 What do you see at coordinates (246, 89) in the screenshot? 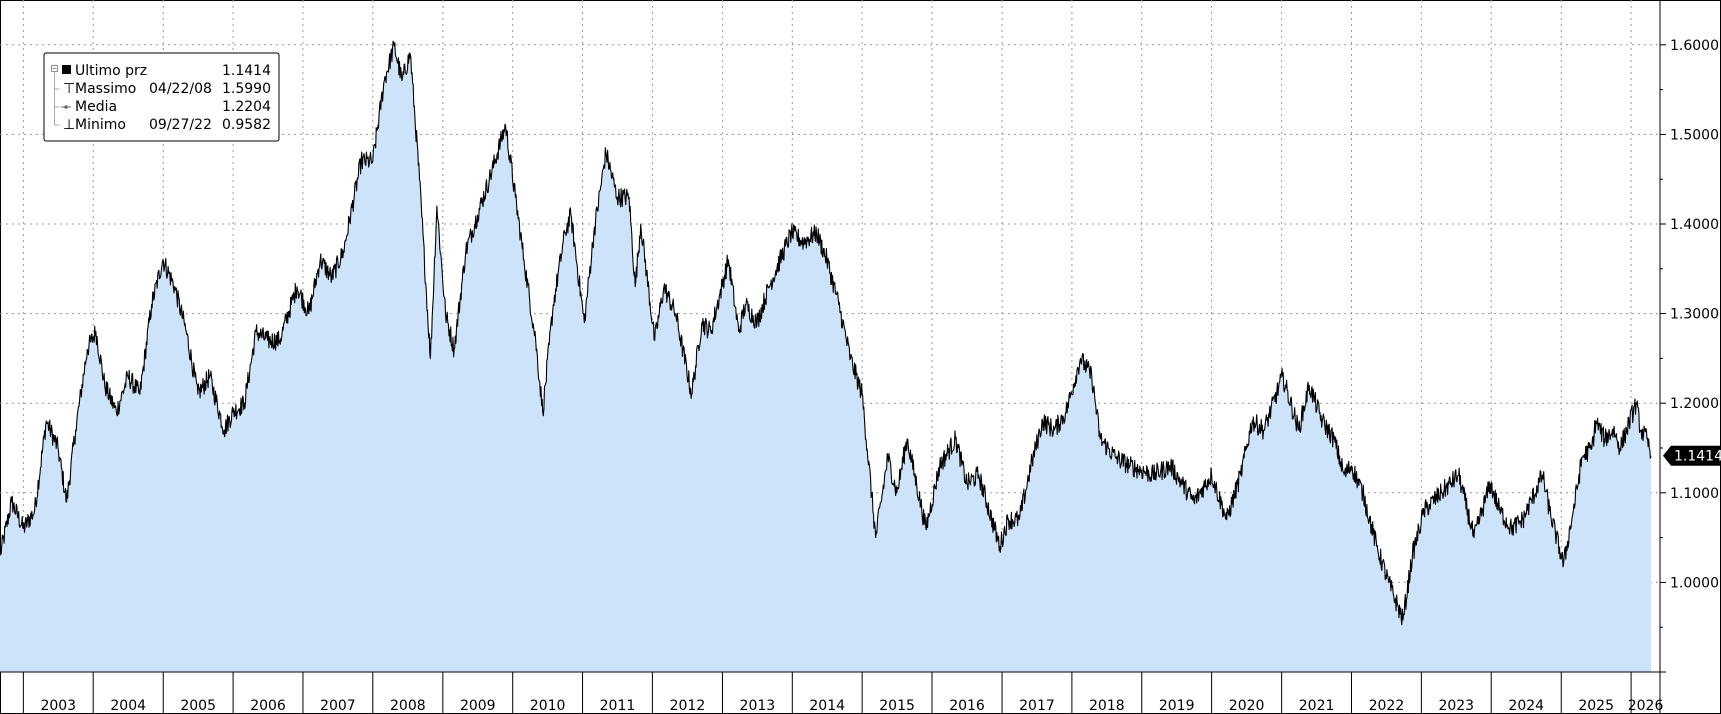
I see `legend-value: 1.5990` at bounding box center [246, 89].